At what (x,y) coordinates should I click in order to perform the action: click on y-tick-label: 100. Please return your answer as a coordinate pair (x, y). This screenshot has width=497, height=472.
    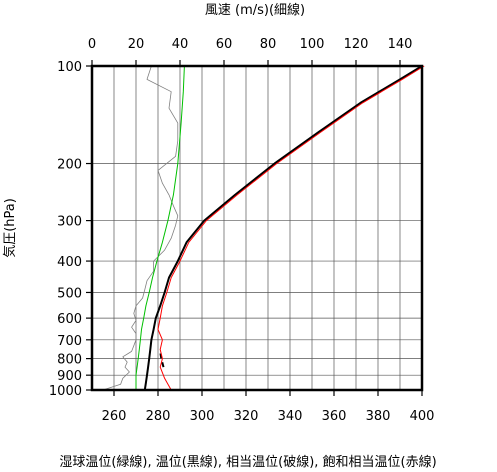
    Looking at the image, I should click on (69, 67).